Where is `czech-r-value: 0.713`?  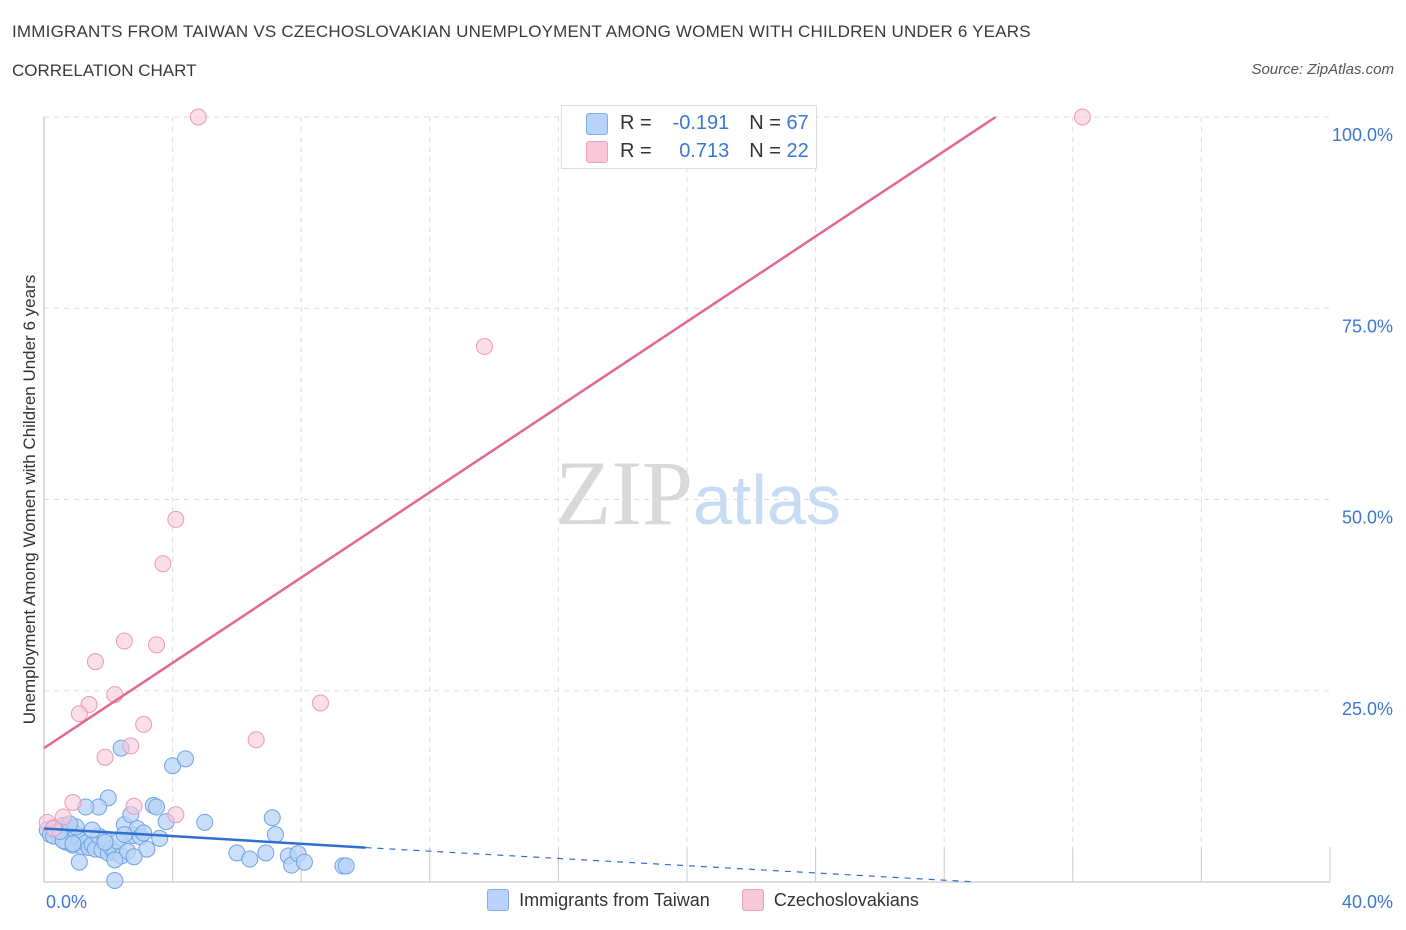
czech-r-value: 0.713 is located at coordinates (704, 151).